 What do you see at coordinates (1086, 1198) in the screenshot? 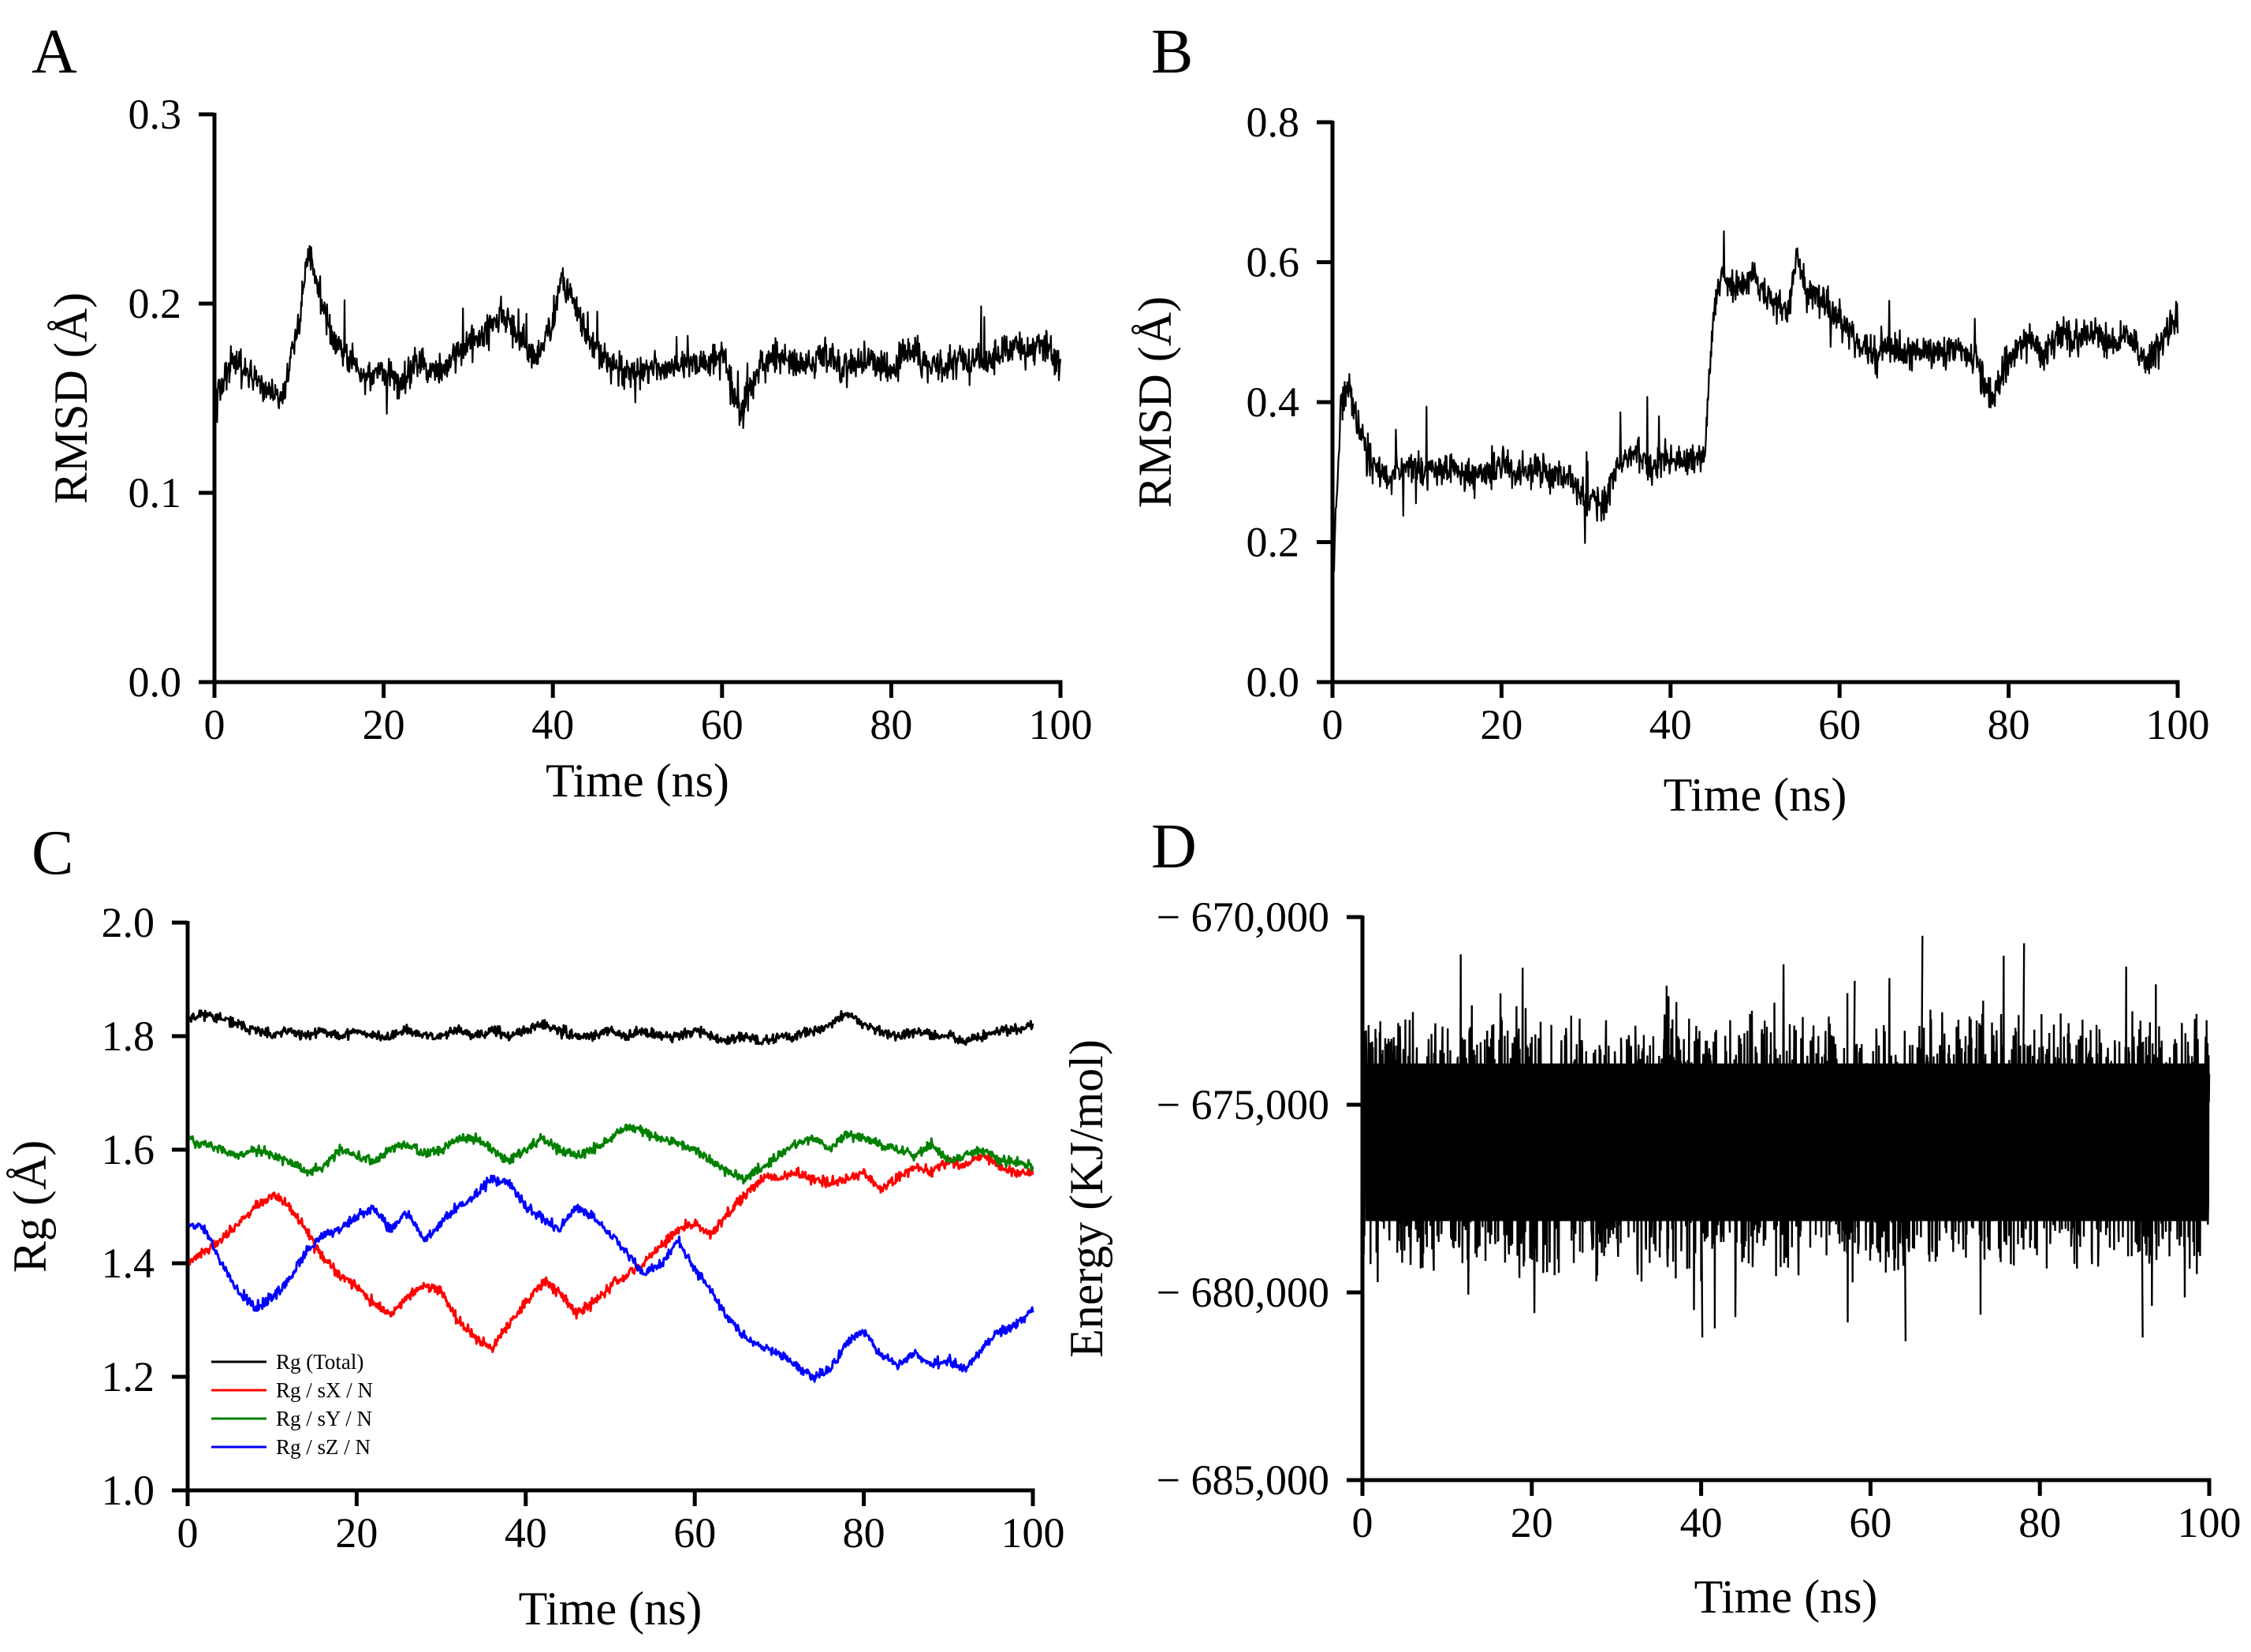
I see `y-axis-title: Energy (KJ/mol)` at bounding box center [1086, 1198].